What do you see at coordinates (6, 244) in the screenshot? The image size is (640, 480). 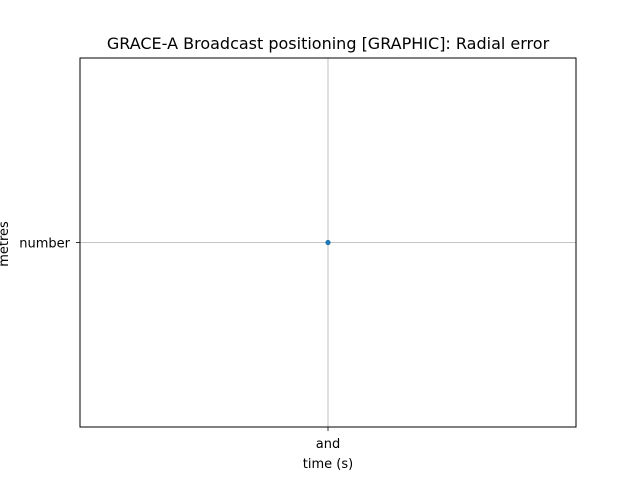 I see `y-axis-label: metres` at bounding box center [6, 244].